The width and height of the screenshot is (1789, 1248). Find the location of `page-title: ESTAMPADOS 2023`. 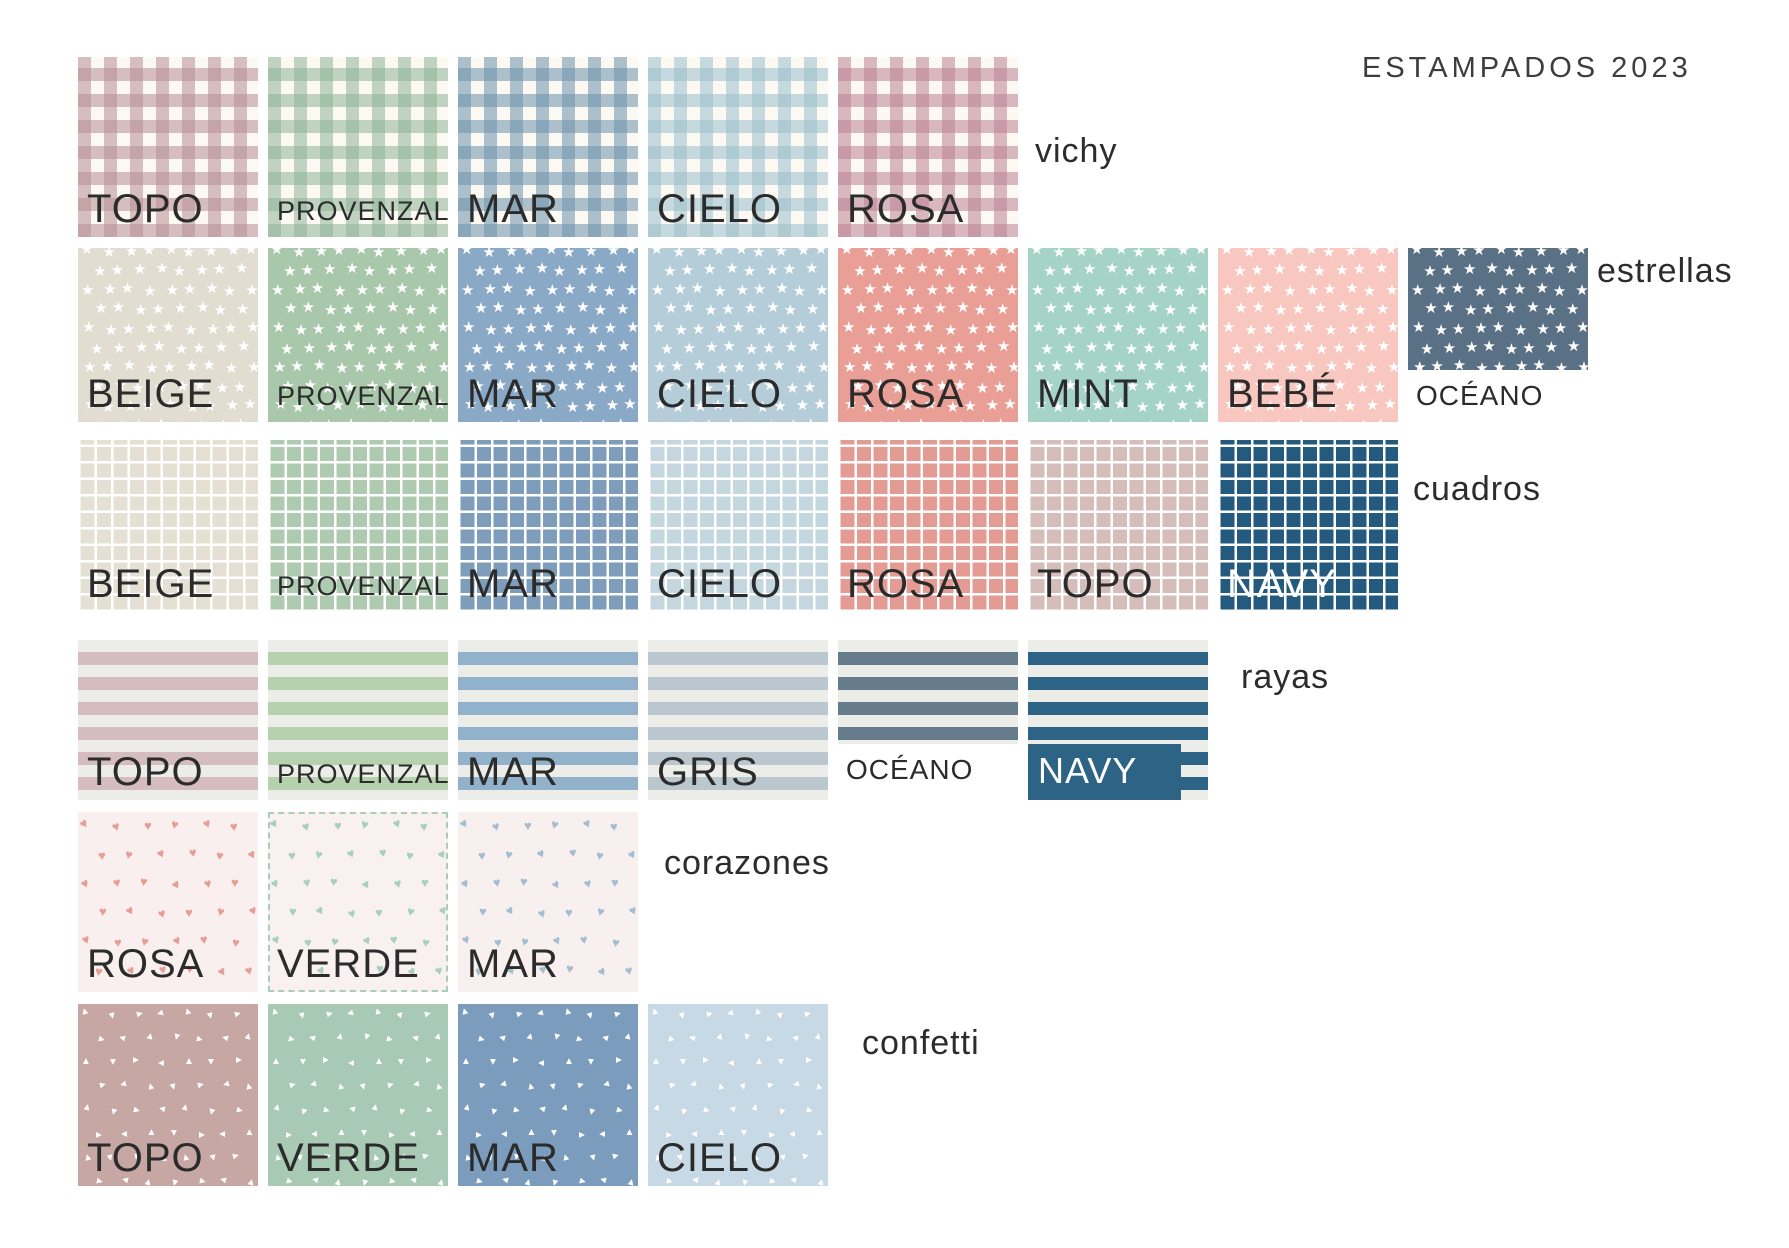

page-title: ESTAMPADOS 2023 is located at coordinates (1527, 68).